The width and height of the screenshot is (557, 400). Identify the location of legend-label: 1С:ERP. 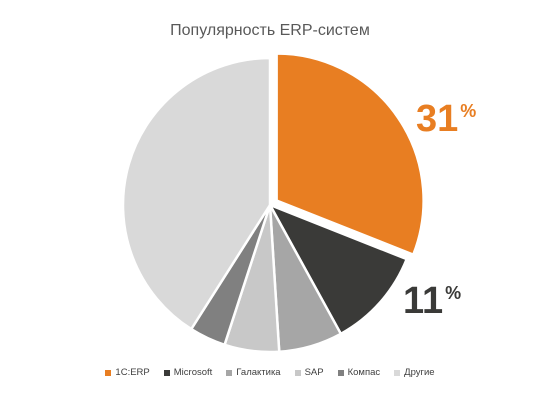
(132, 372).